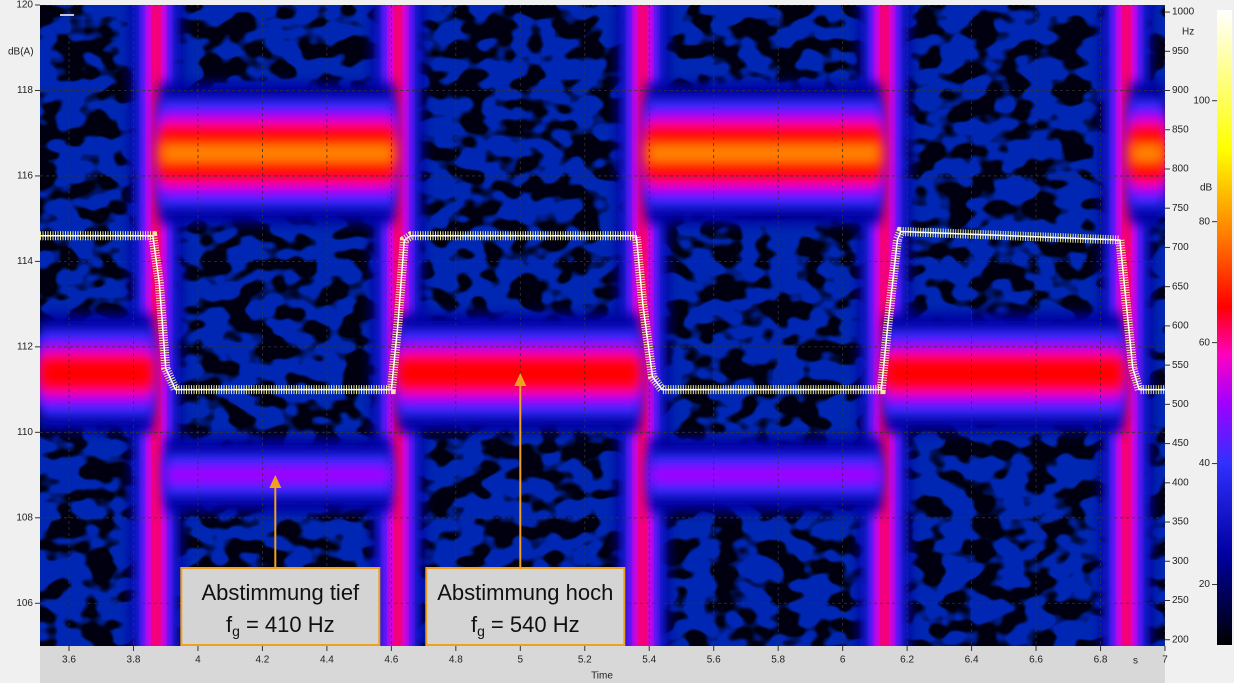  I want to click on x-tick-label: 6.8, so click(1101, 660).